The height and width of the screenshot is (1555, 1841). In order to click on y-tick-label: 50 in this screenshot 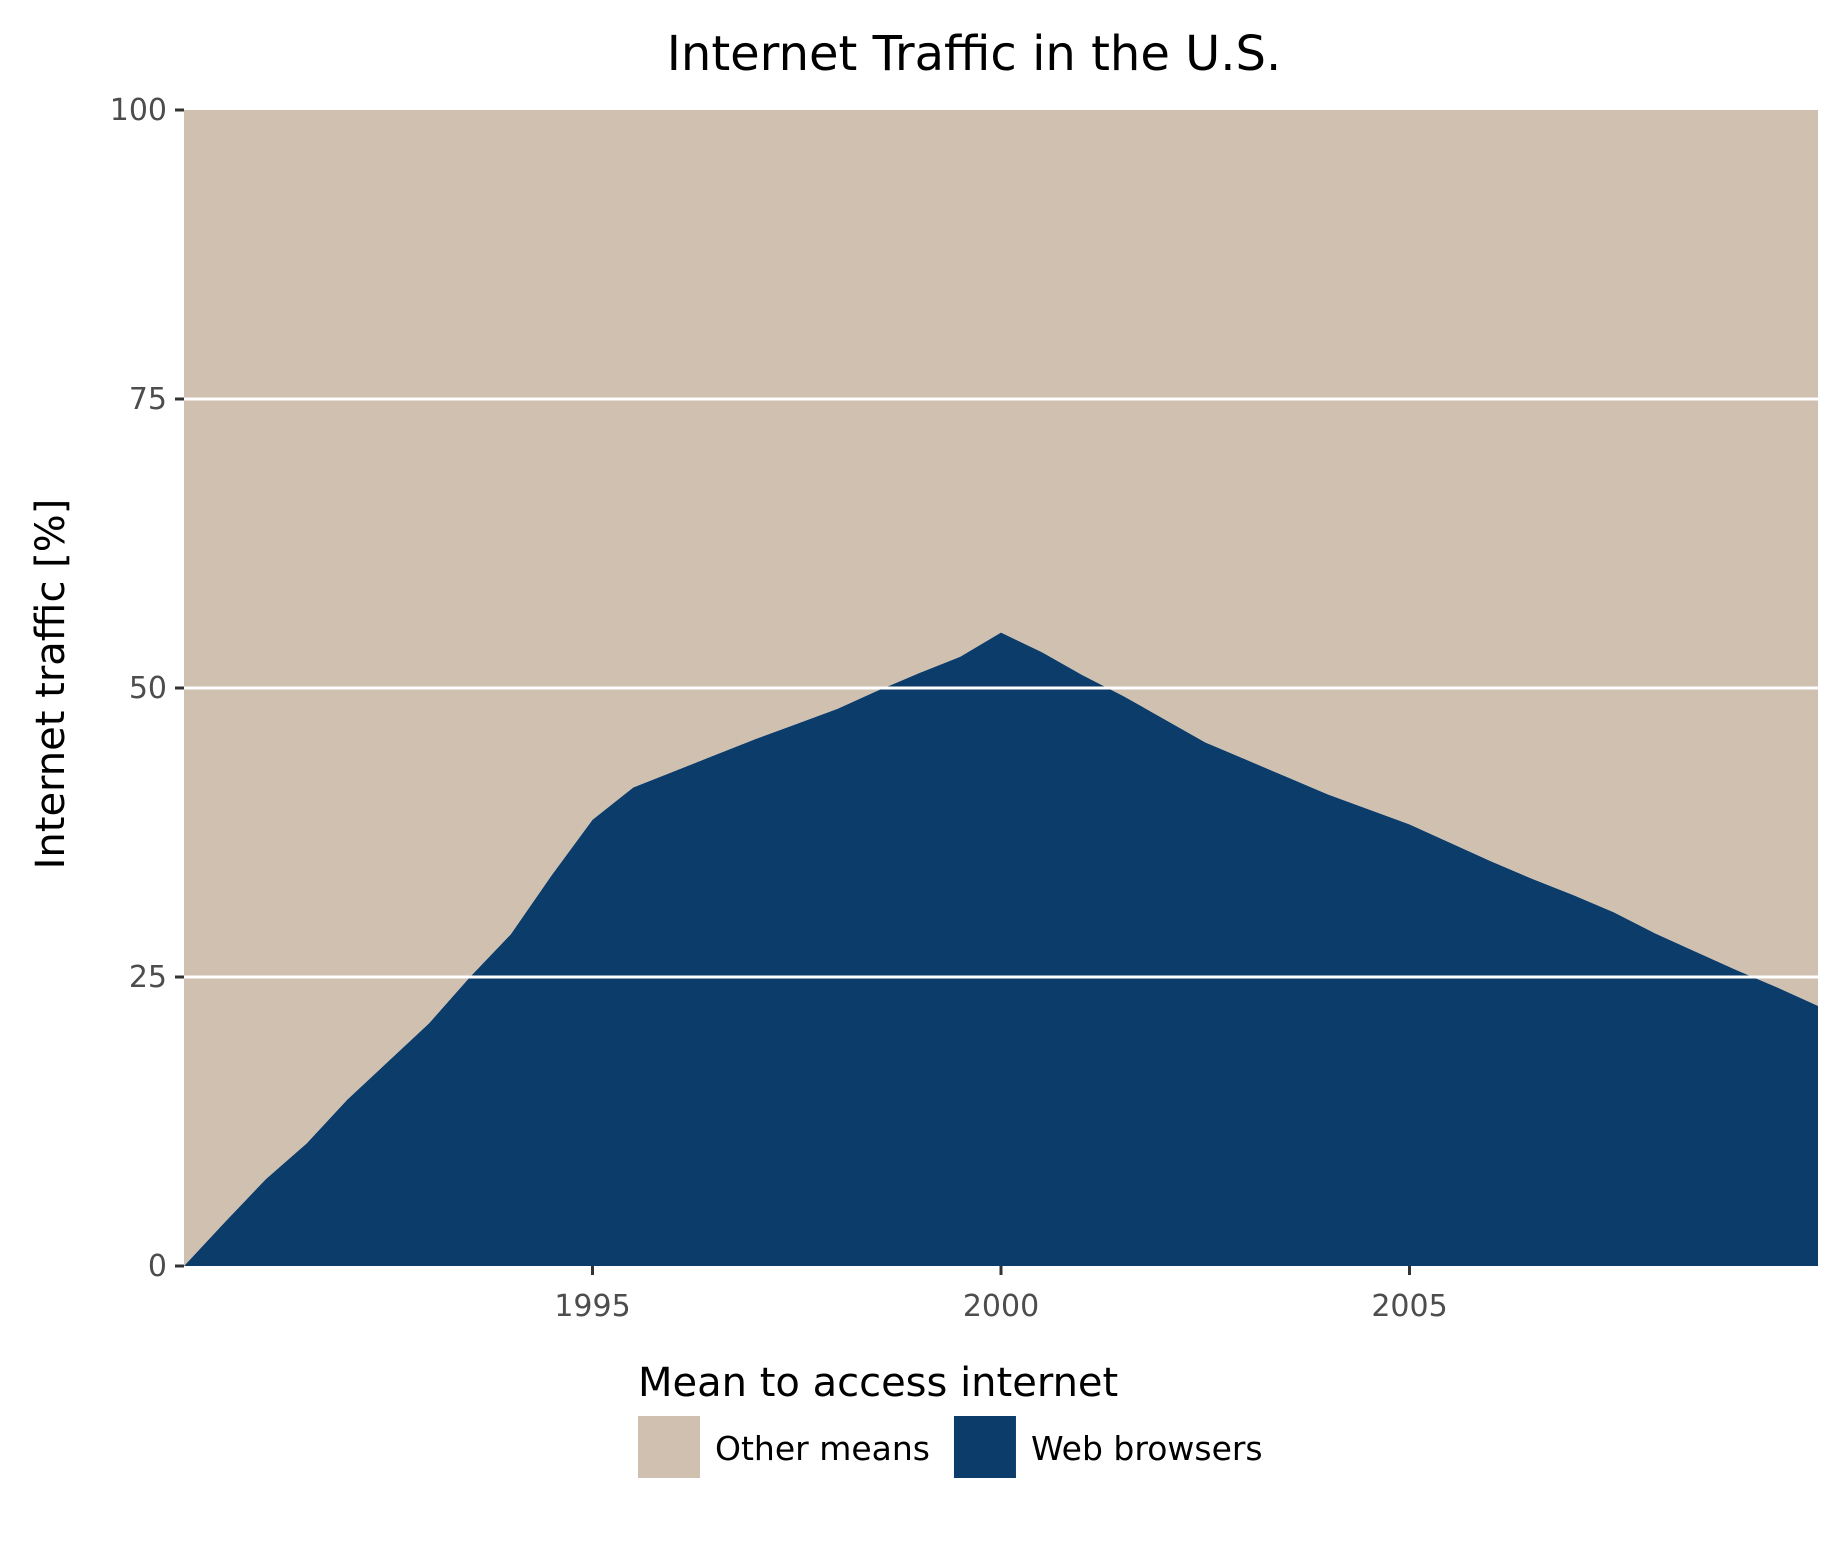, I will do `click(148, 688)`.